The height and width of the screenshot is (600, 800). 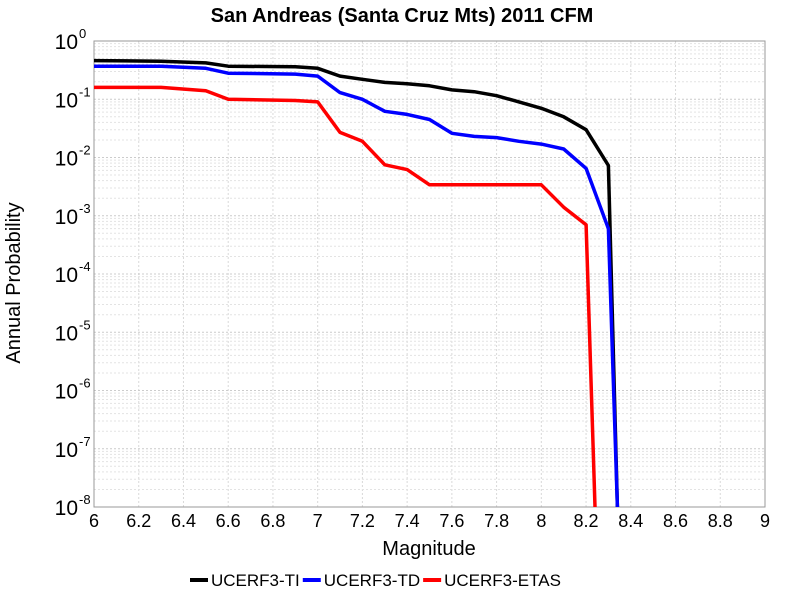 What do you see at coordinates (138, 521) in the screenshot?
I see `x-tick-label: 6.2` at bounding box center [138, 521].